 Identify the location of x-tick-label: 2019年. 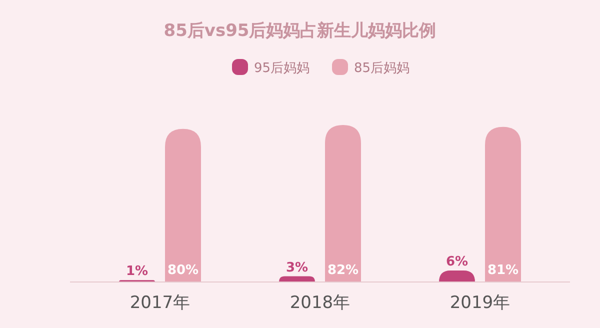
(480, 303).